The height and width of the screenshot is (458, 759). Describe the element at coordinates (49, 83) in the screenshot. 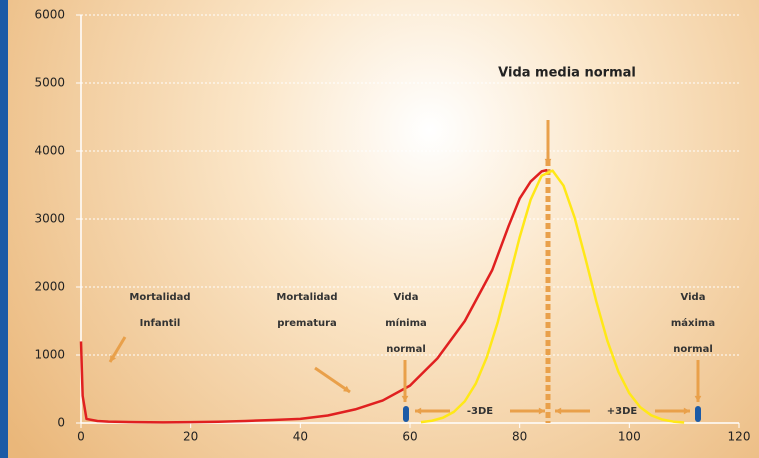

I see `y-tick-label: 5000` at that location.